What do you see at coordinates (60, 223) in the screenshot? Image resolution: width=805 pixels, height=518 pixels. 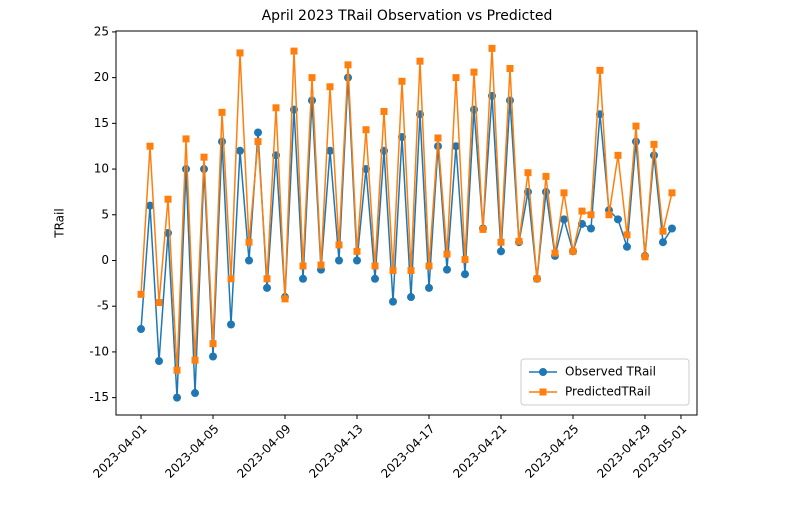 I see `y-axis-label: TRail` at bounding box center [60, 223].